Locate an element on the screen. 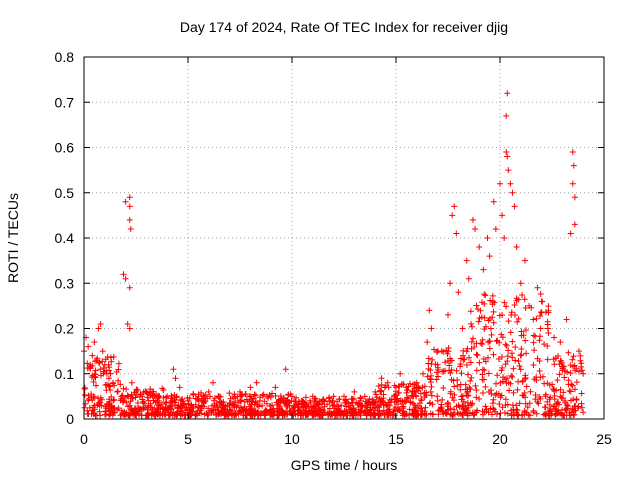 Image resolution: width=640 pixels, height=480 pixels. y-axis-title: ROTI / TECUs is located at coordinates (13, 238).